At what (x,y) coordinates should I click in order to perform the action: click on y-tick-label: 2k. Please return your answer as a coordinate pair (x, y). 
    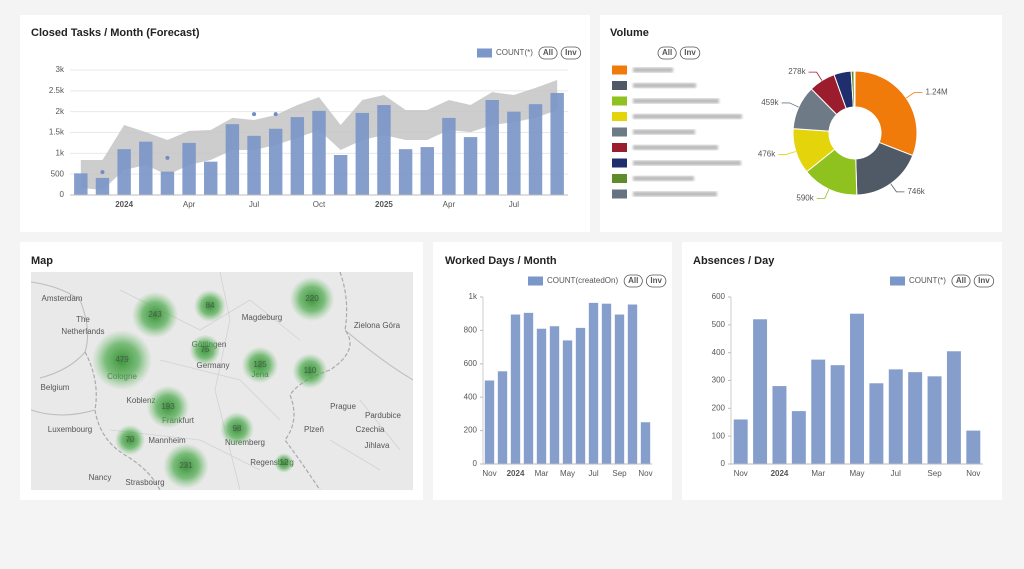
    Looking at the image, I should click on (60, 111).